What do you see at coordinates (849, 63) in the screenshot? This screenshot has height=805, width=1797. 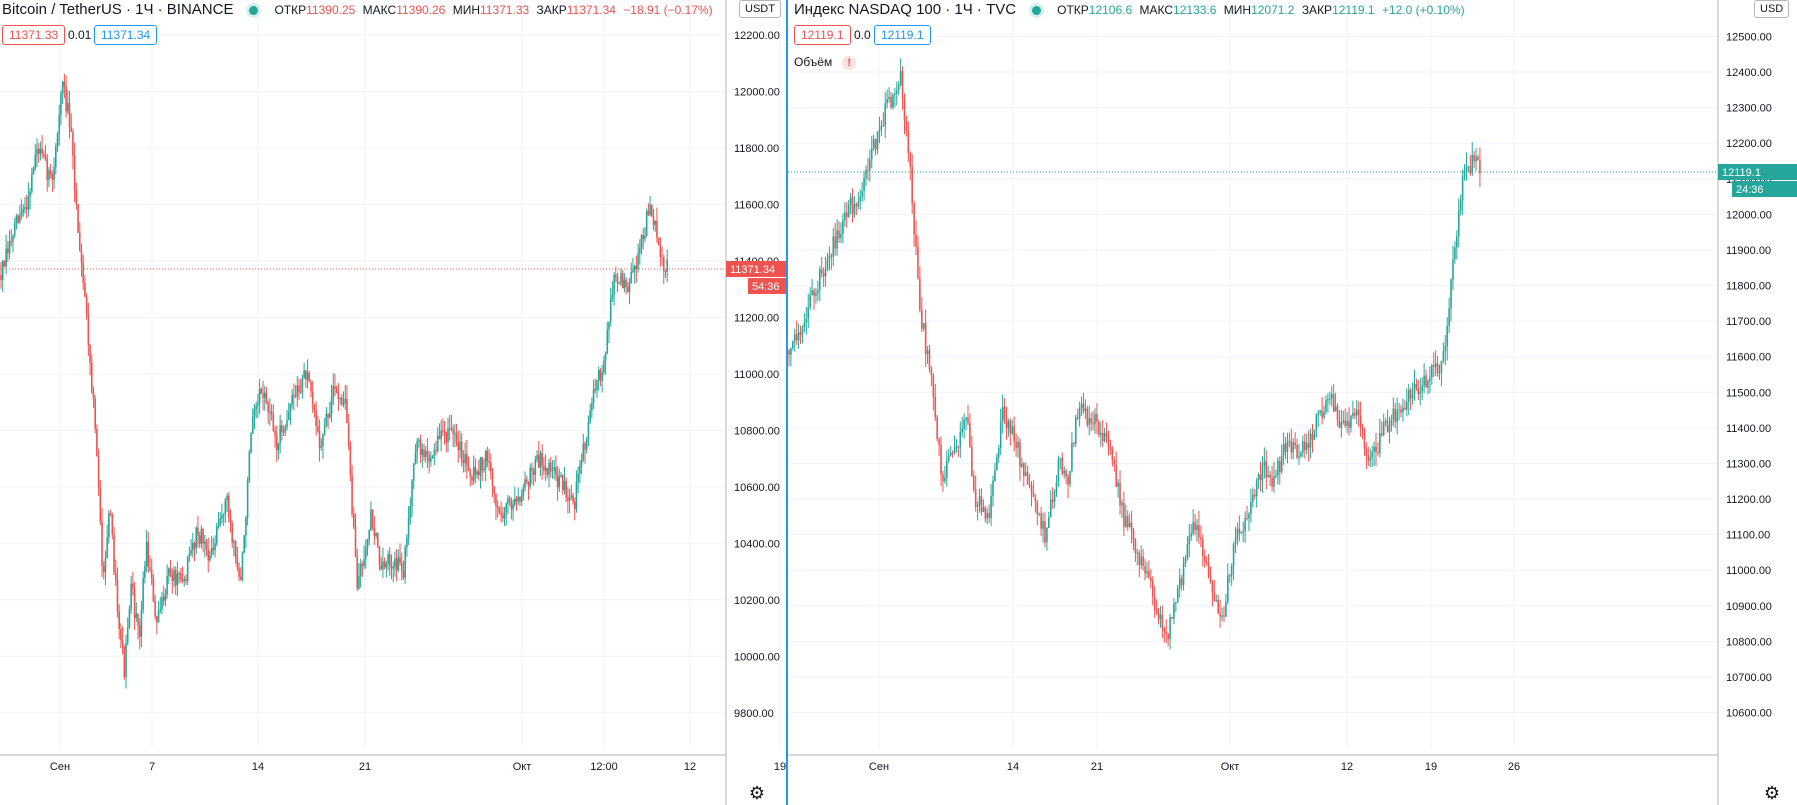 I see `warning-icon: !` at bounding box center [849, 63].